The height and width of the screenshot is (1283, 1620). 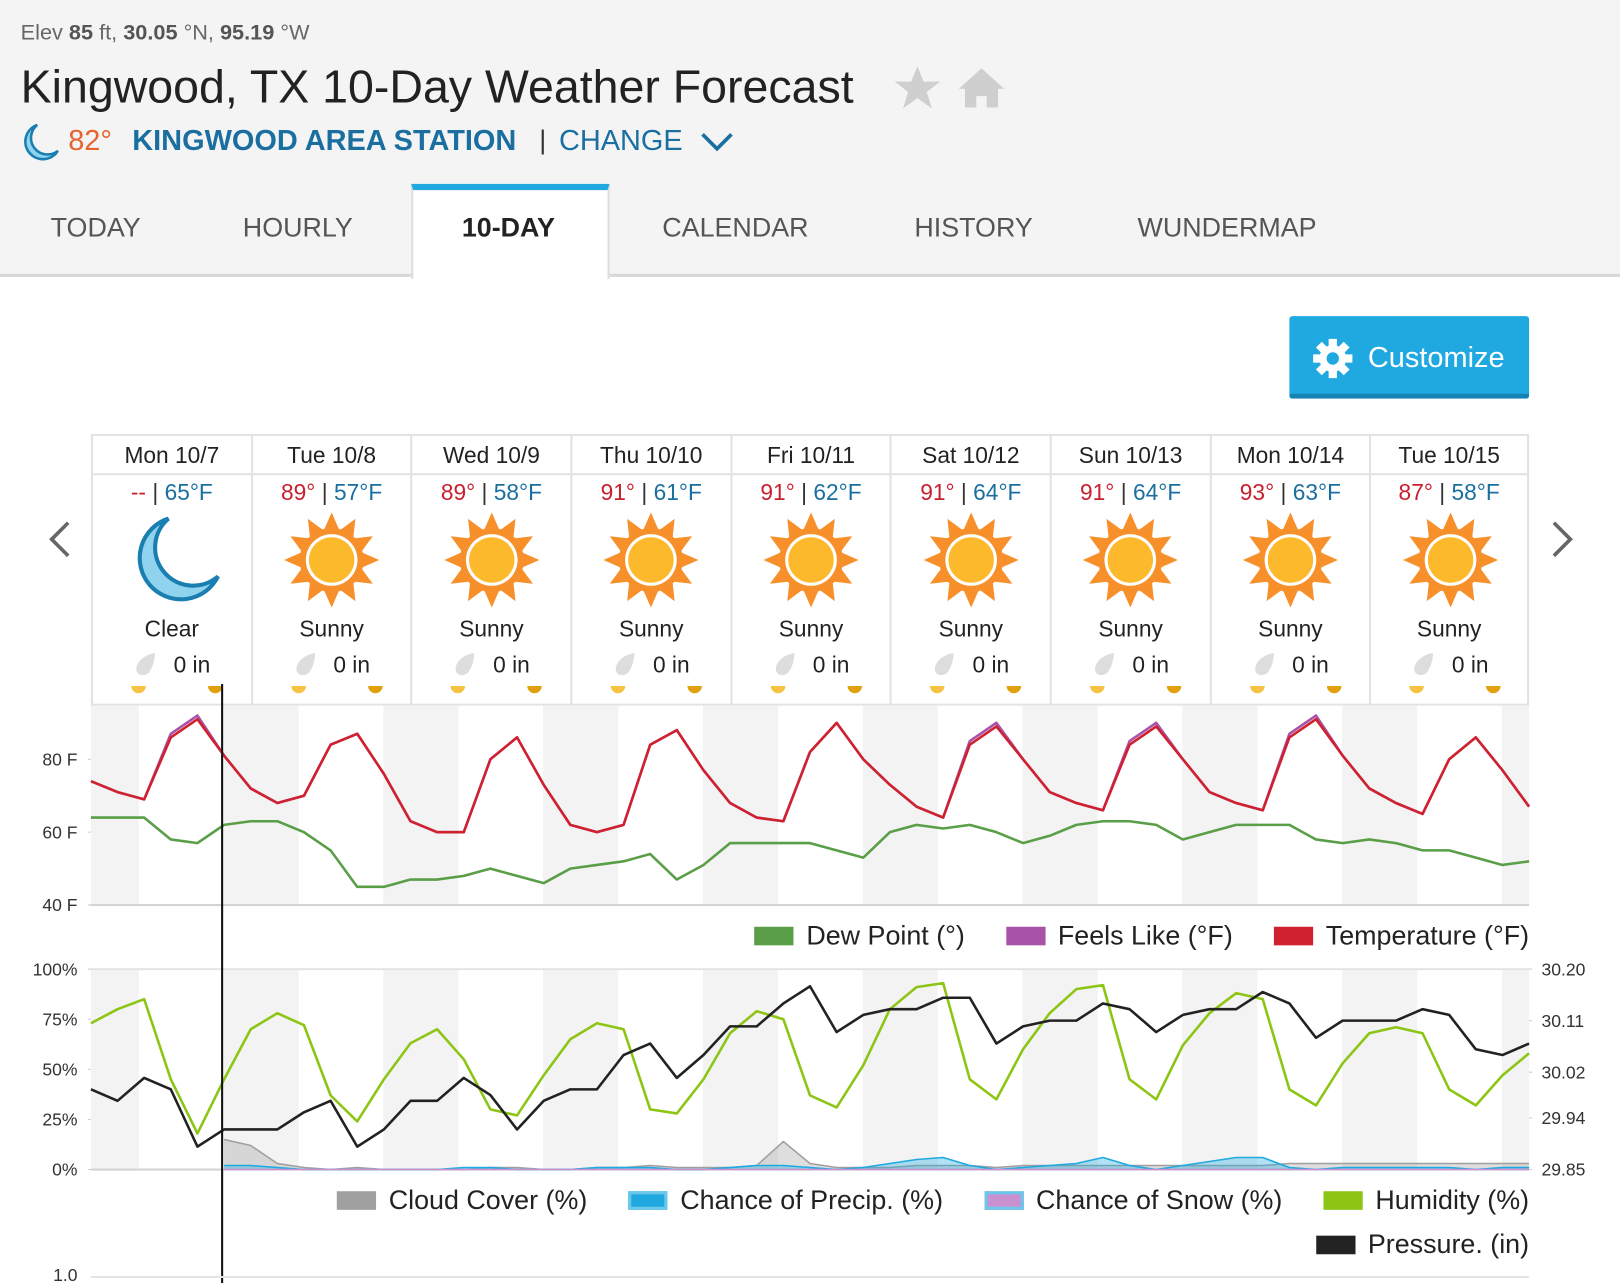 I want to click on tab: 10-DAY, so click(x=508, y=227).